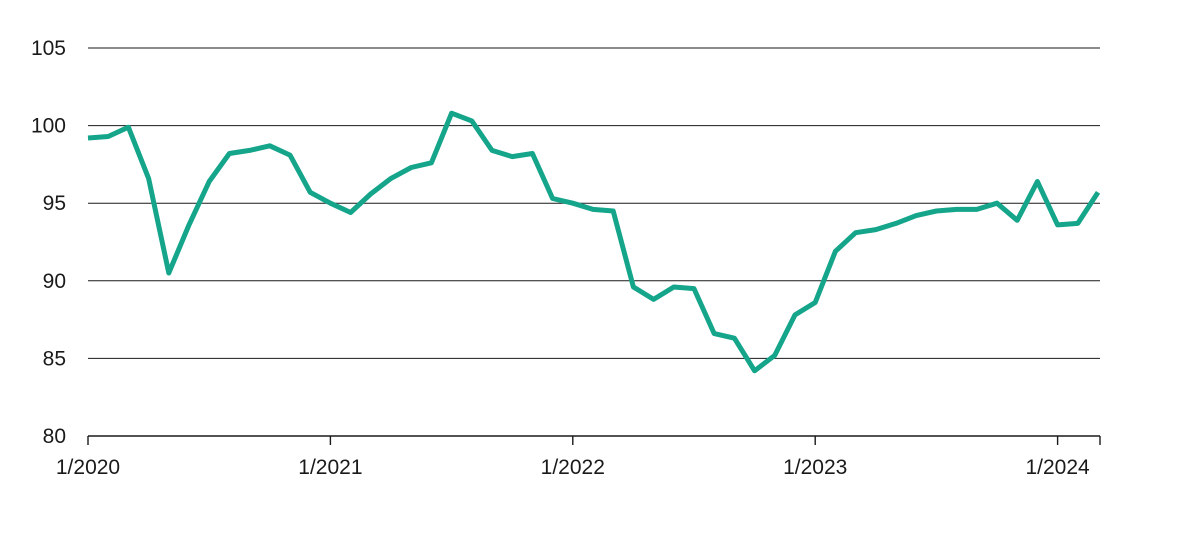  I want to click on x-tick-label: 1/2021, so click(330, 467).